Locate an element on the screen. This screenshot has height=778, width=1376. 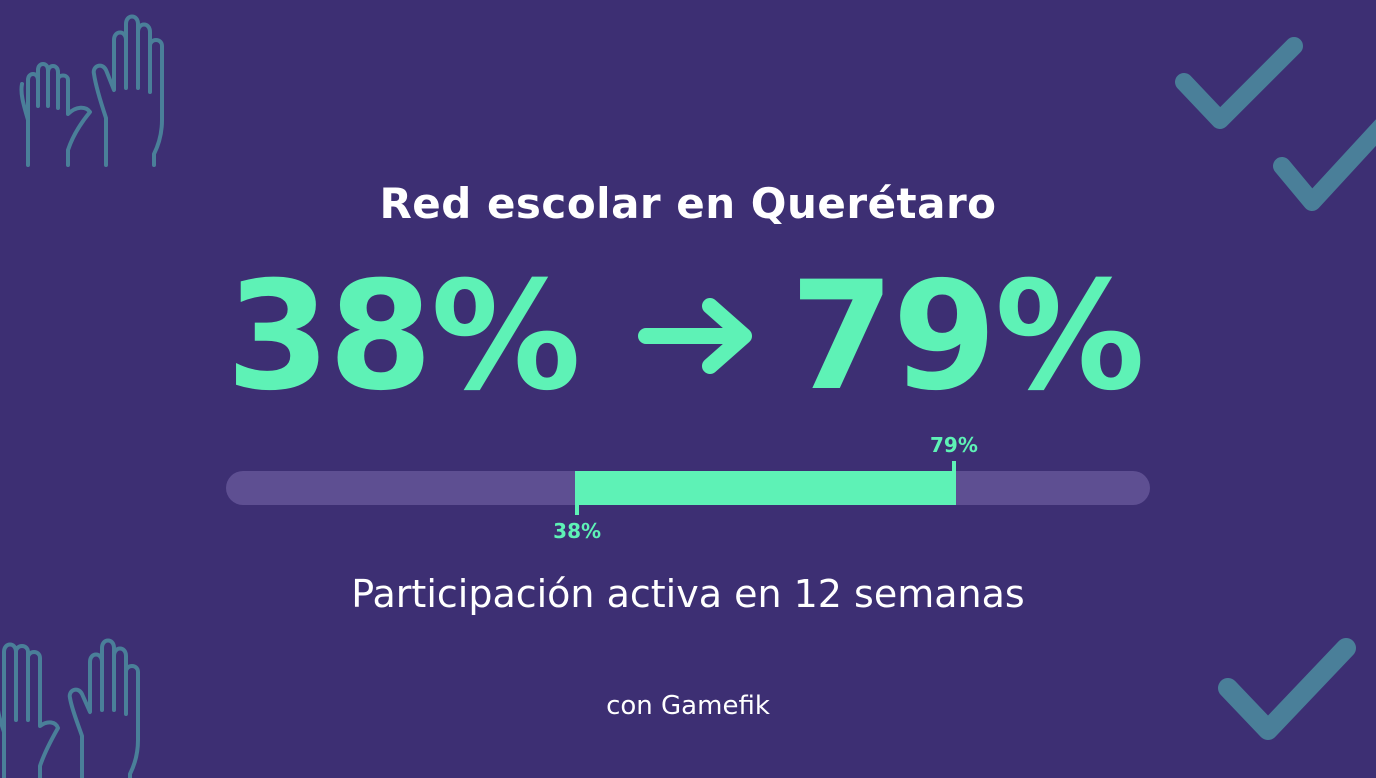
arrow-right-icon is located at coordinates (695, 336).